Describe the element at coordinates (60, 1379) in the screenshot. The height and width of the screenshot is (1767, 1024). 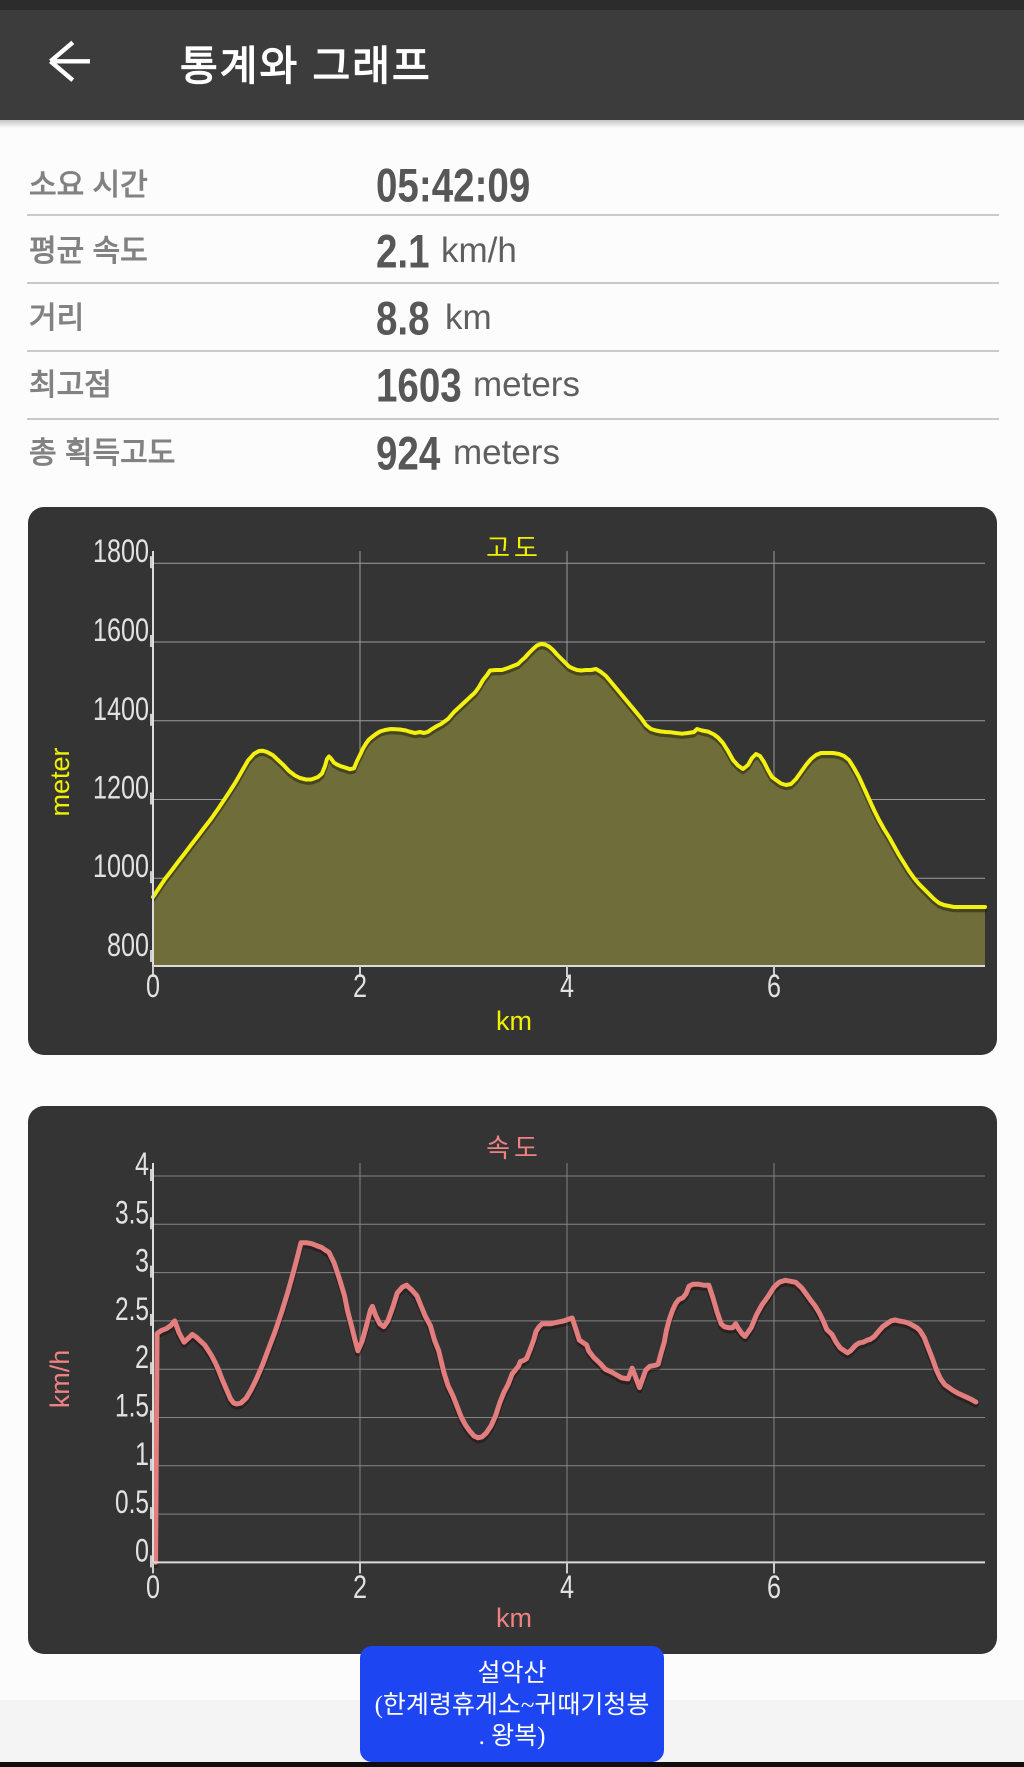
I see `svg-text: km/h` at that location.